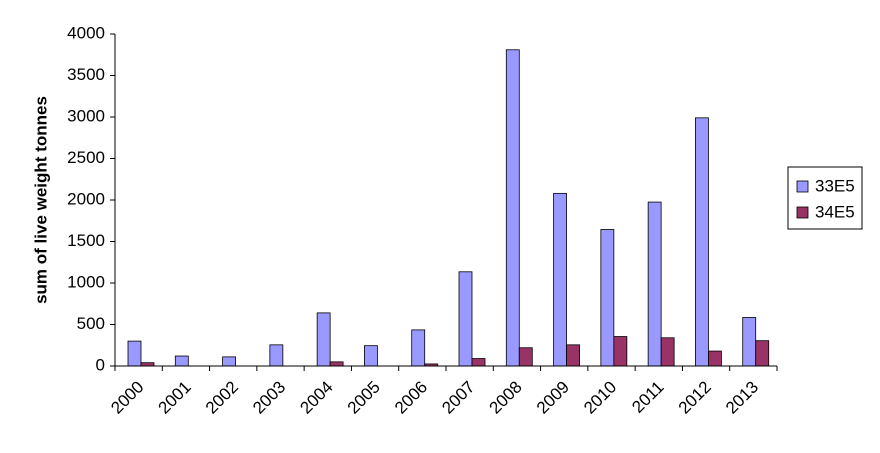  Describe the element at coordinates (835, 185) in the screenshot. I see `legend-label-33E5: 33E5` at that location.